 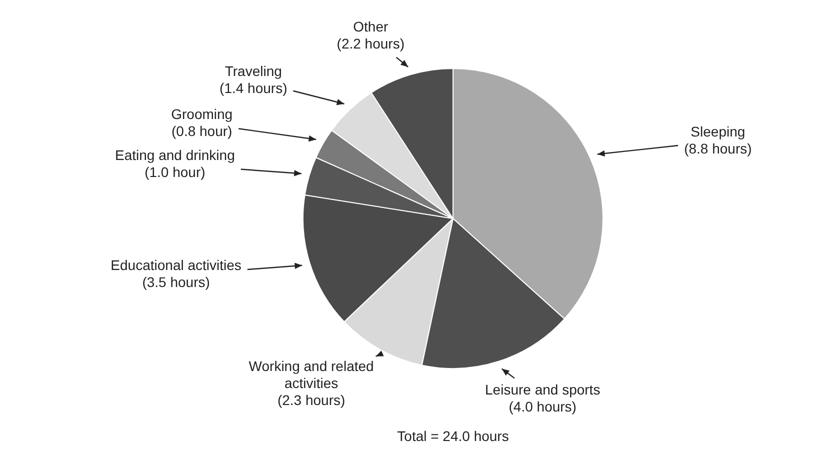 I want to click on slice-label: Other, so click(x=370, y=26).